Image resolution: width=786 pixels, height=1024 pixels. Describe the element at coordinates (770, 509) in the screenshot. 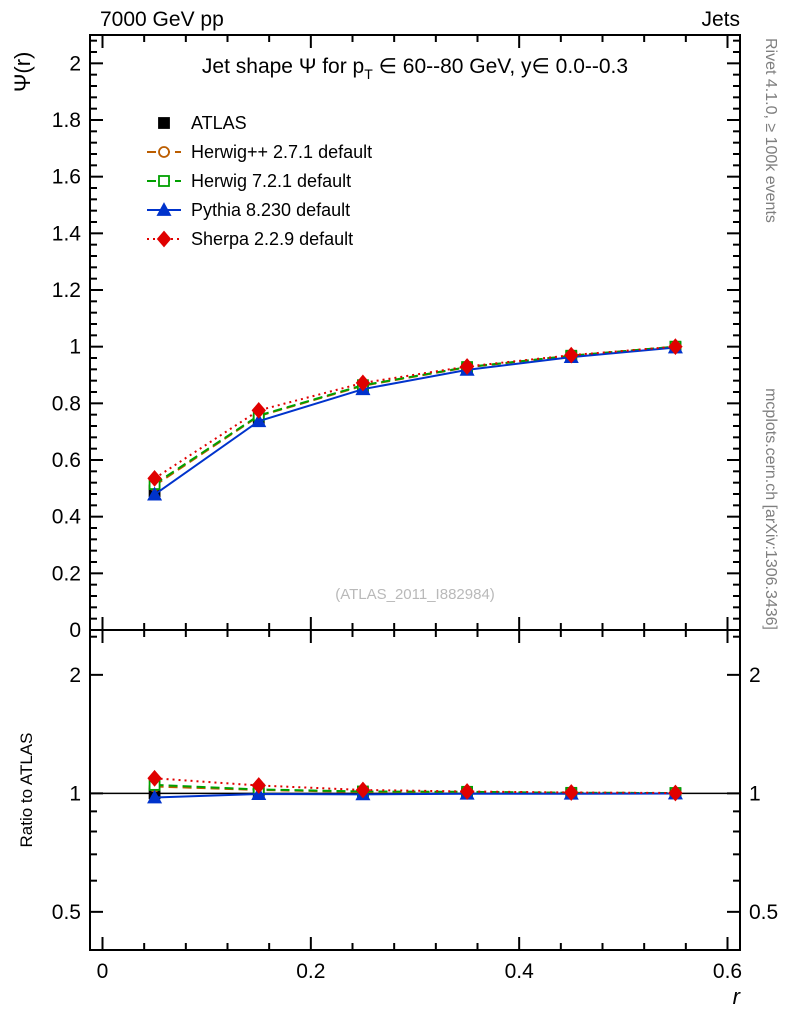

I see `mcplots-source-note: mcplots.cern.ch [arXiv:1306.3436]` at that location.